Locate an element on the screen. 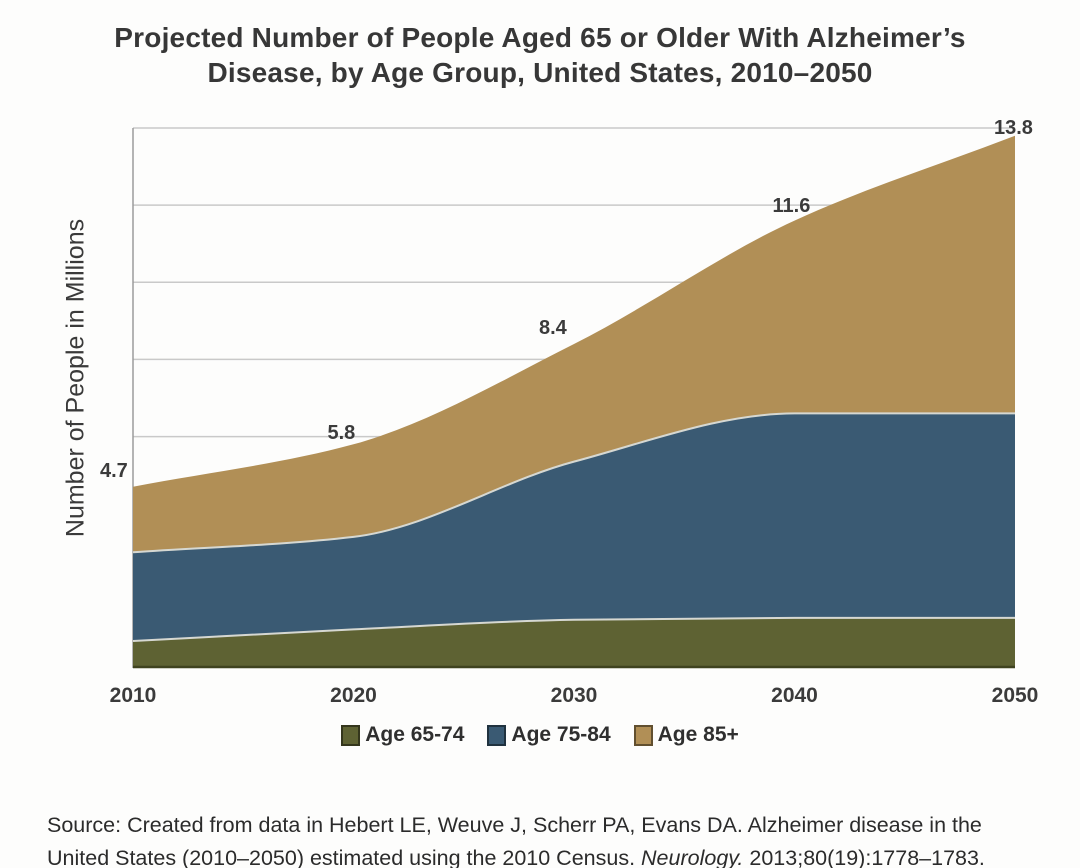 This screenshot has width=1080, height=868. x-tick-label: 2050 is located at coordinates (1015, 695).